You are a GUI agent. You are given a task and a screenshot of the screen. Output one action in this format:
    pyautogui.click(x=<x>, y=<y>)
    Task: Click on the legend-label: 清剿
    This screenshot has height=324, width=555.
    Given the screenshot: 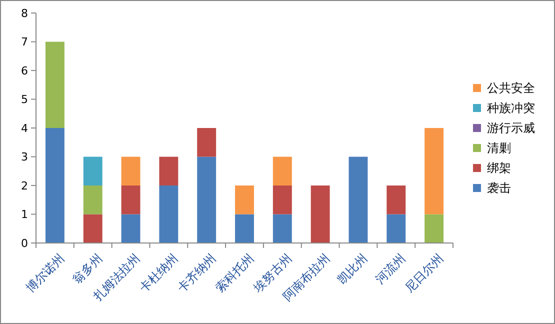 What is the action you would take?
    pyautogui.click(x=499, y=148)
    